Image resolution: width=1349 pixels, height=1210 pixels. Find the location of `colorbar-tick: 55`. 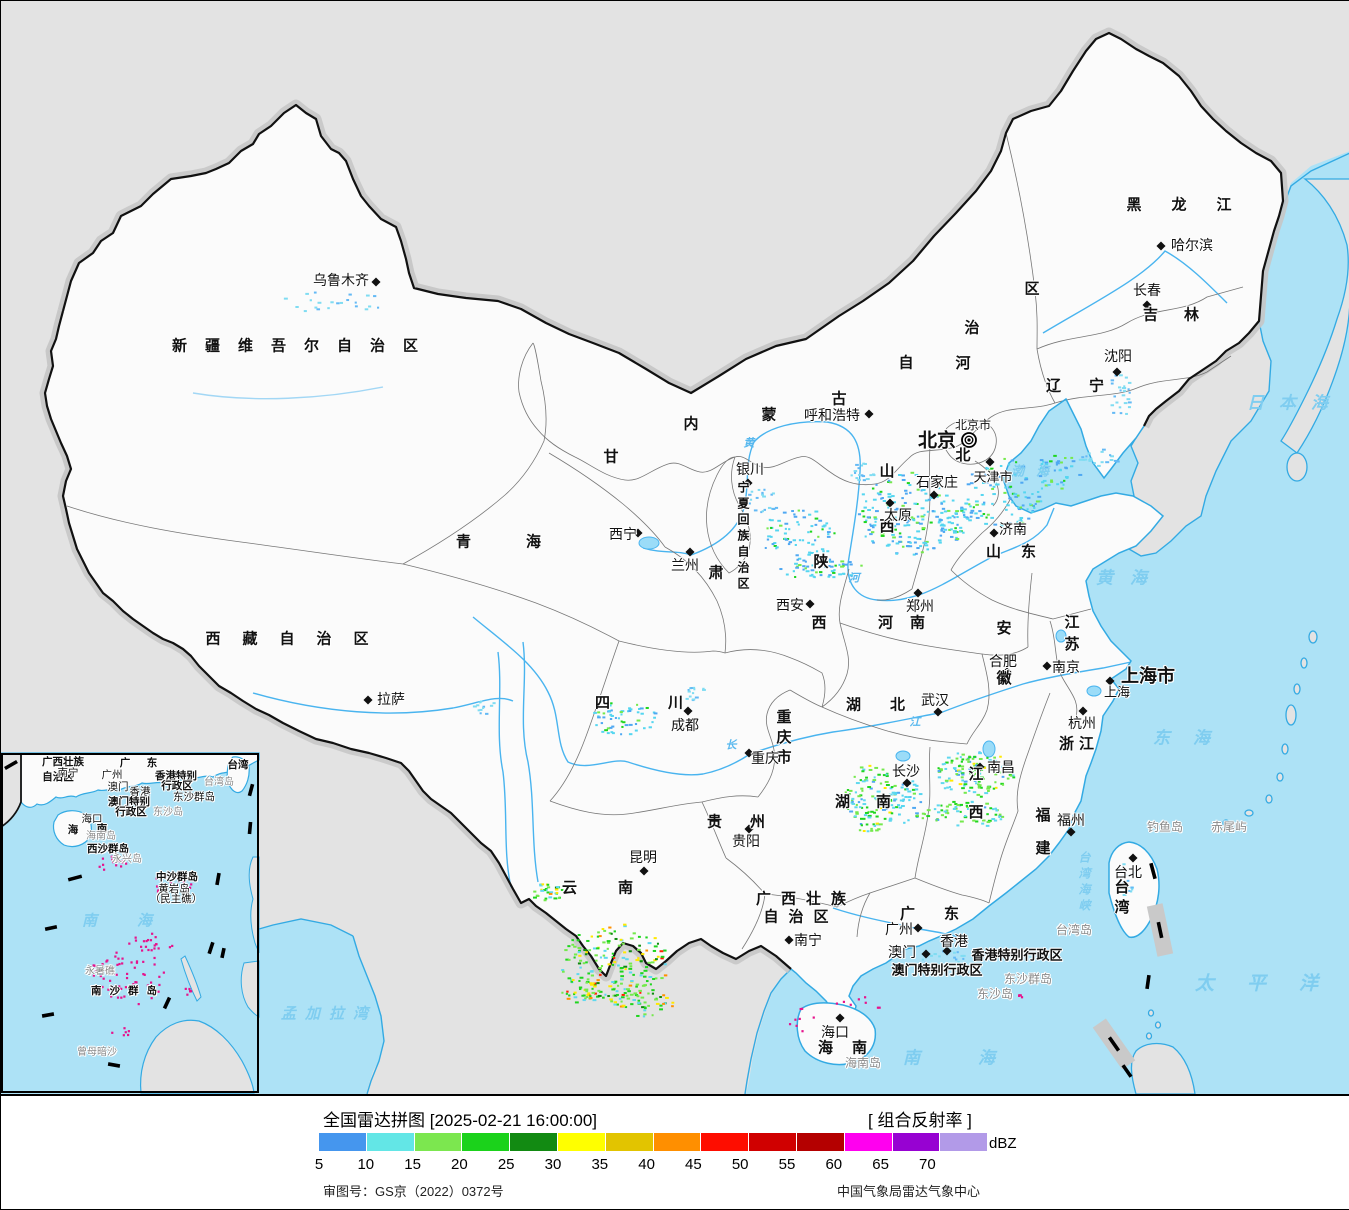

colorbar-tick: 55 is located at coordinates (787, 1164).